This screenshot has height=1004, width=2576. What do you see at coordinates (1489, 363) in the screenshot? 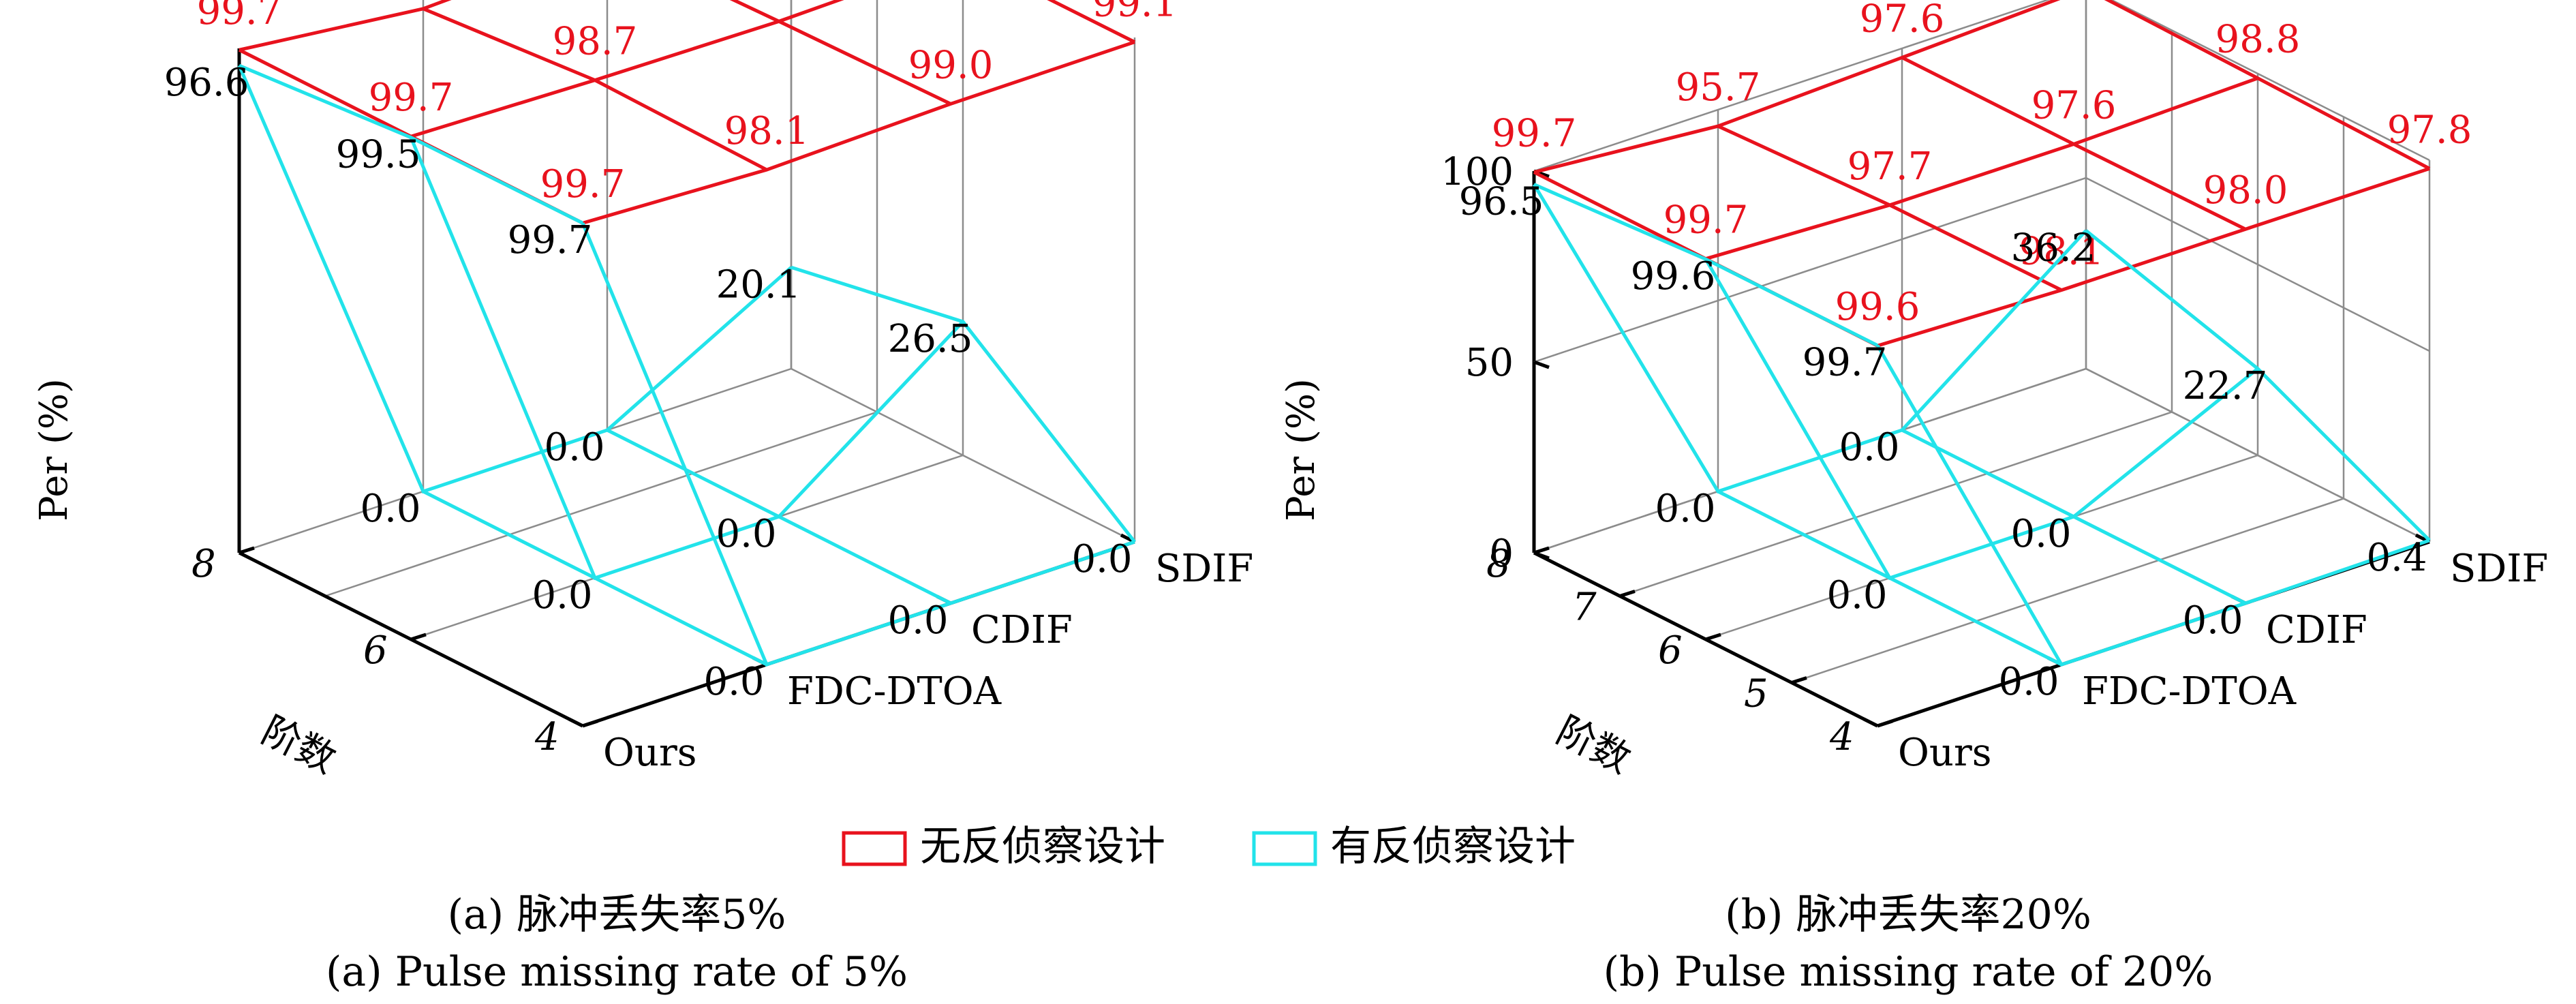
I see `z-tick-label-1: 50` at bounding box center [1489, 363].